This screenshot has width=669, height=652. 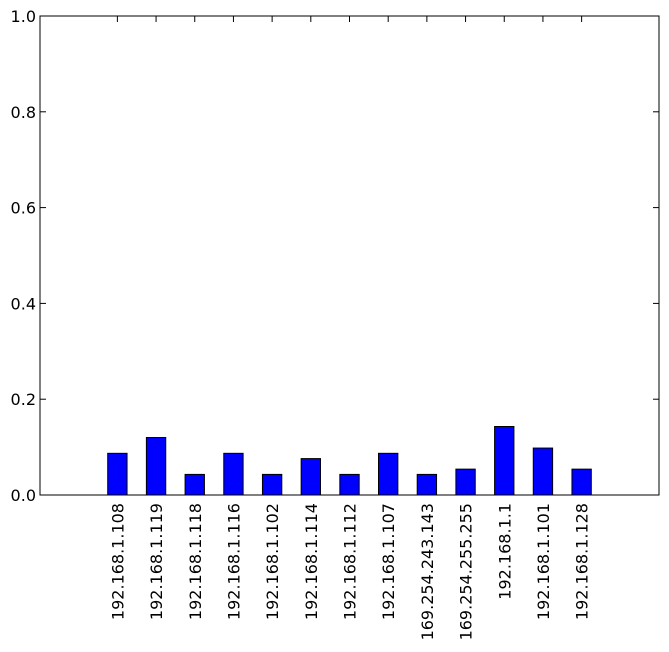 I want to click on x-tick-label: 192.168.1.107, so click(x=388, y=561).